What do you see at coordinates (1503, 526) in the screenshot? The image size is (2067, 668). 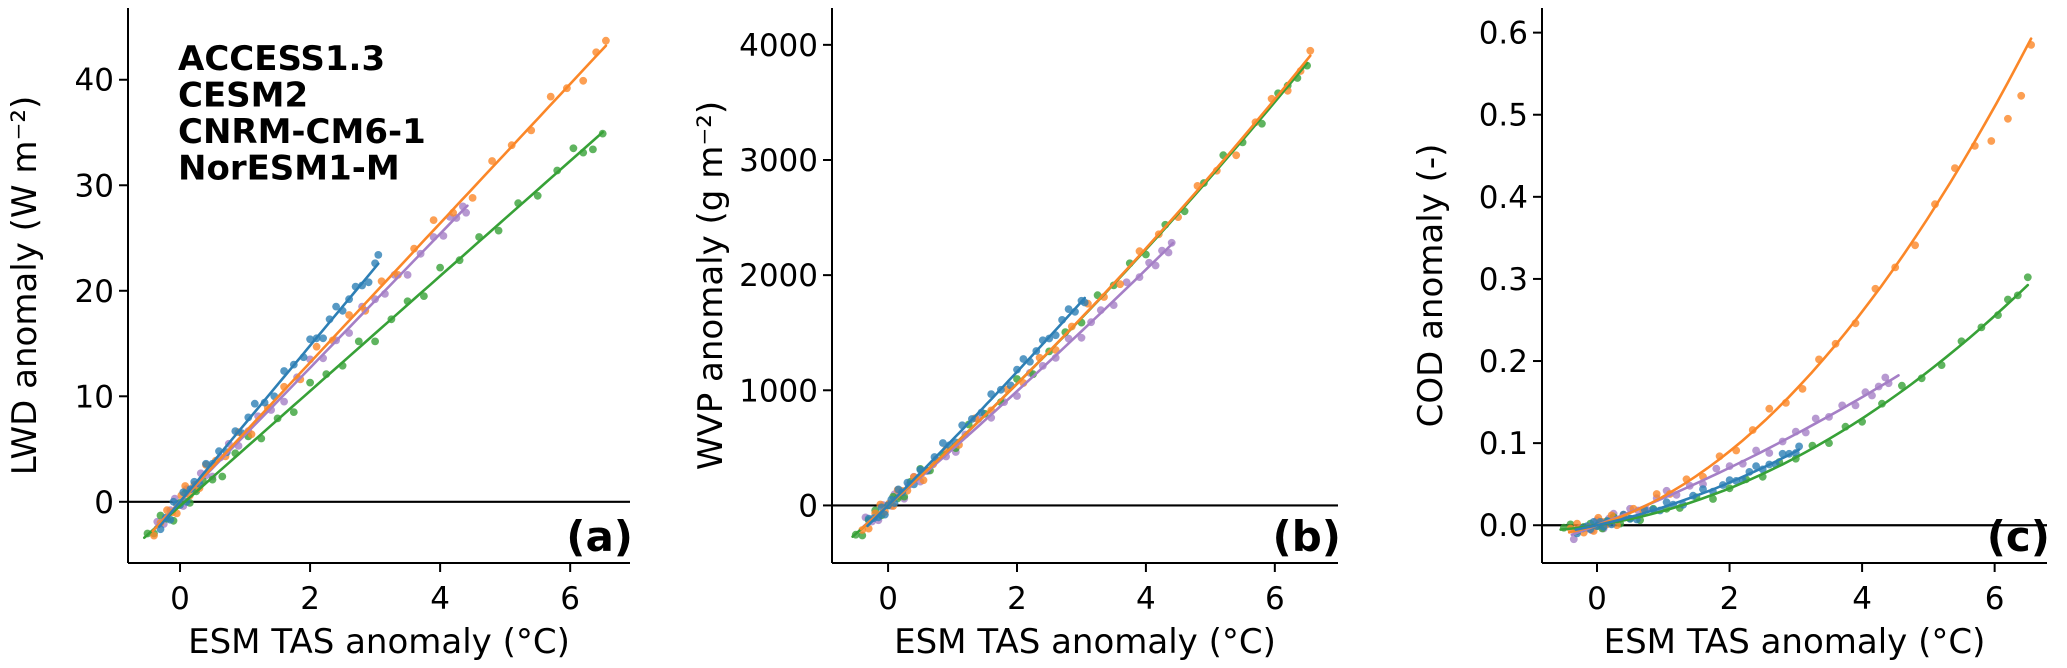 I see `y-tick-label: 0.0` at bounding box center [1503, 526].